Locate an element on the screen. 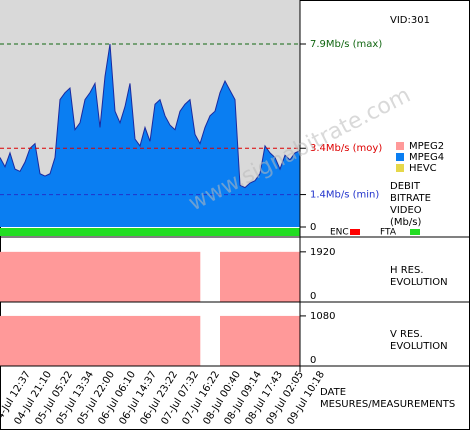 The width and height of the screenshot is (470, 430). y-axis-title: DEBIT is located at coordinates (405, 186).